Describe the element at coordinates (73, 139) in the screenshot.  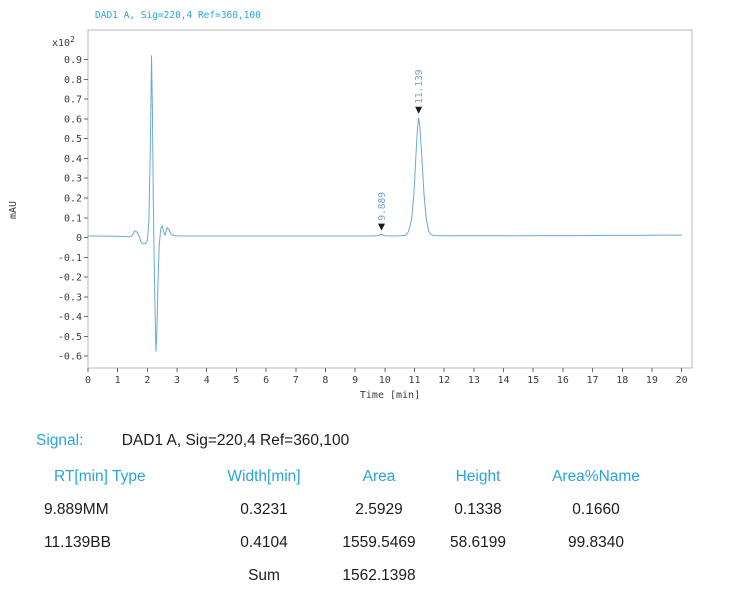
I see `y-tick-label: 0.5` at that location.